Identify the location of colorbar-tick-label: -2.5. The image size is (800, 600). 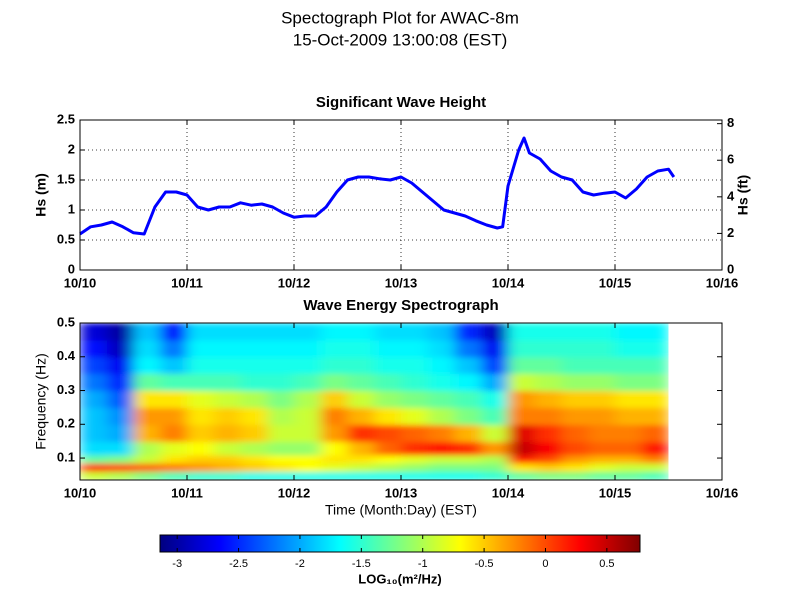
(238, 564).